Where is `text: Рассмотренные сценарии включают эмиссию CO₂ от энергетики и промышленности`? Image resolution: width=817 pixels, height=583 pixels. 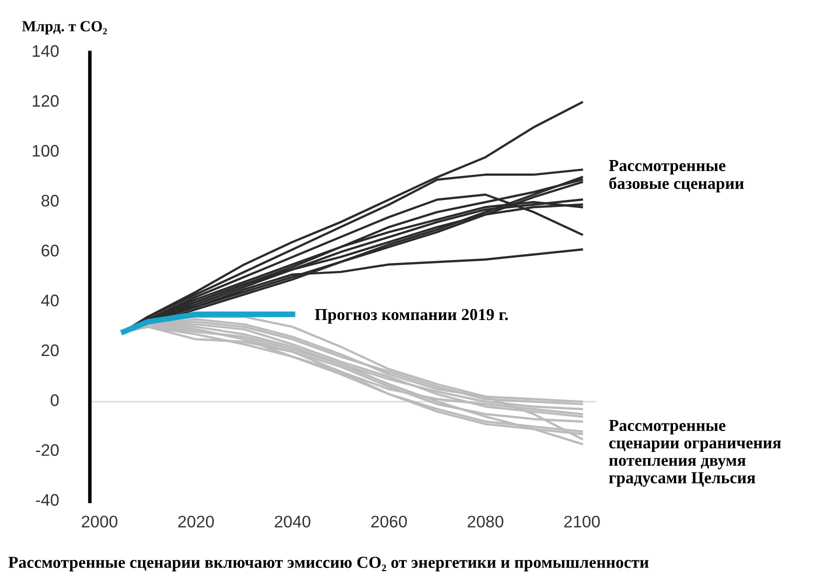
text: Рассмотренные сценарии включают эмиссию CO₂ от энергетики и промышленности is located at coordinates (328, 564).